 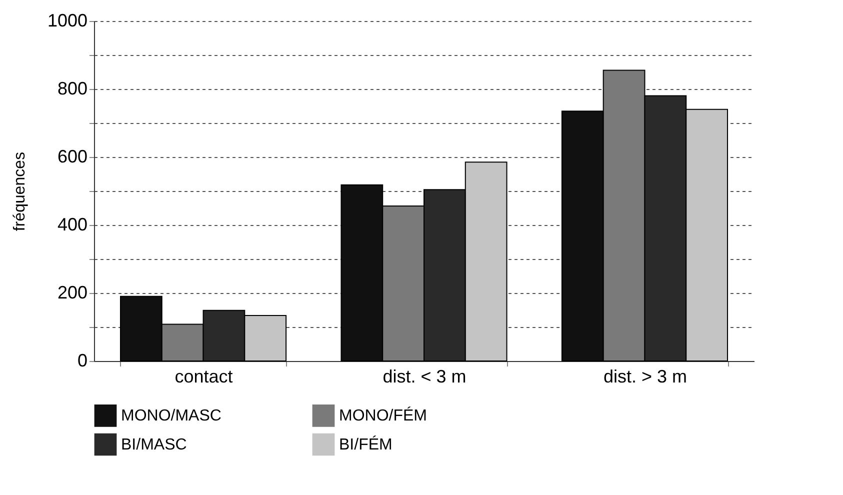 I want to click on y-tick-label: 600, so click(x=72, y=156).